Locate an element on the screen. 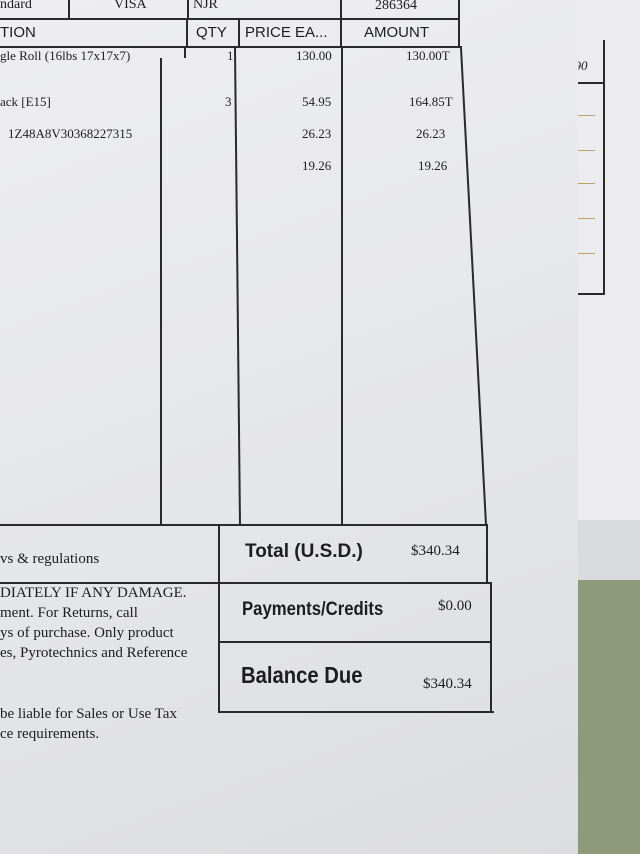  note-requirements: ce requirements. is located at coordinates (50, 734).